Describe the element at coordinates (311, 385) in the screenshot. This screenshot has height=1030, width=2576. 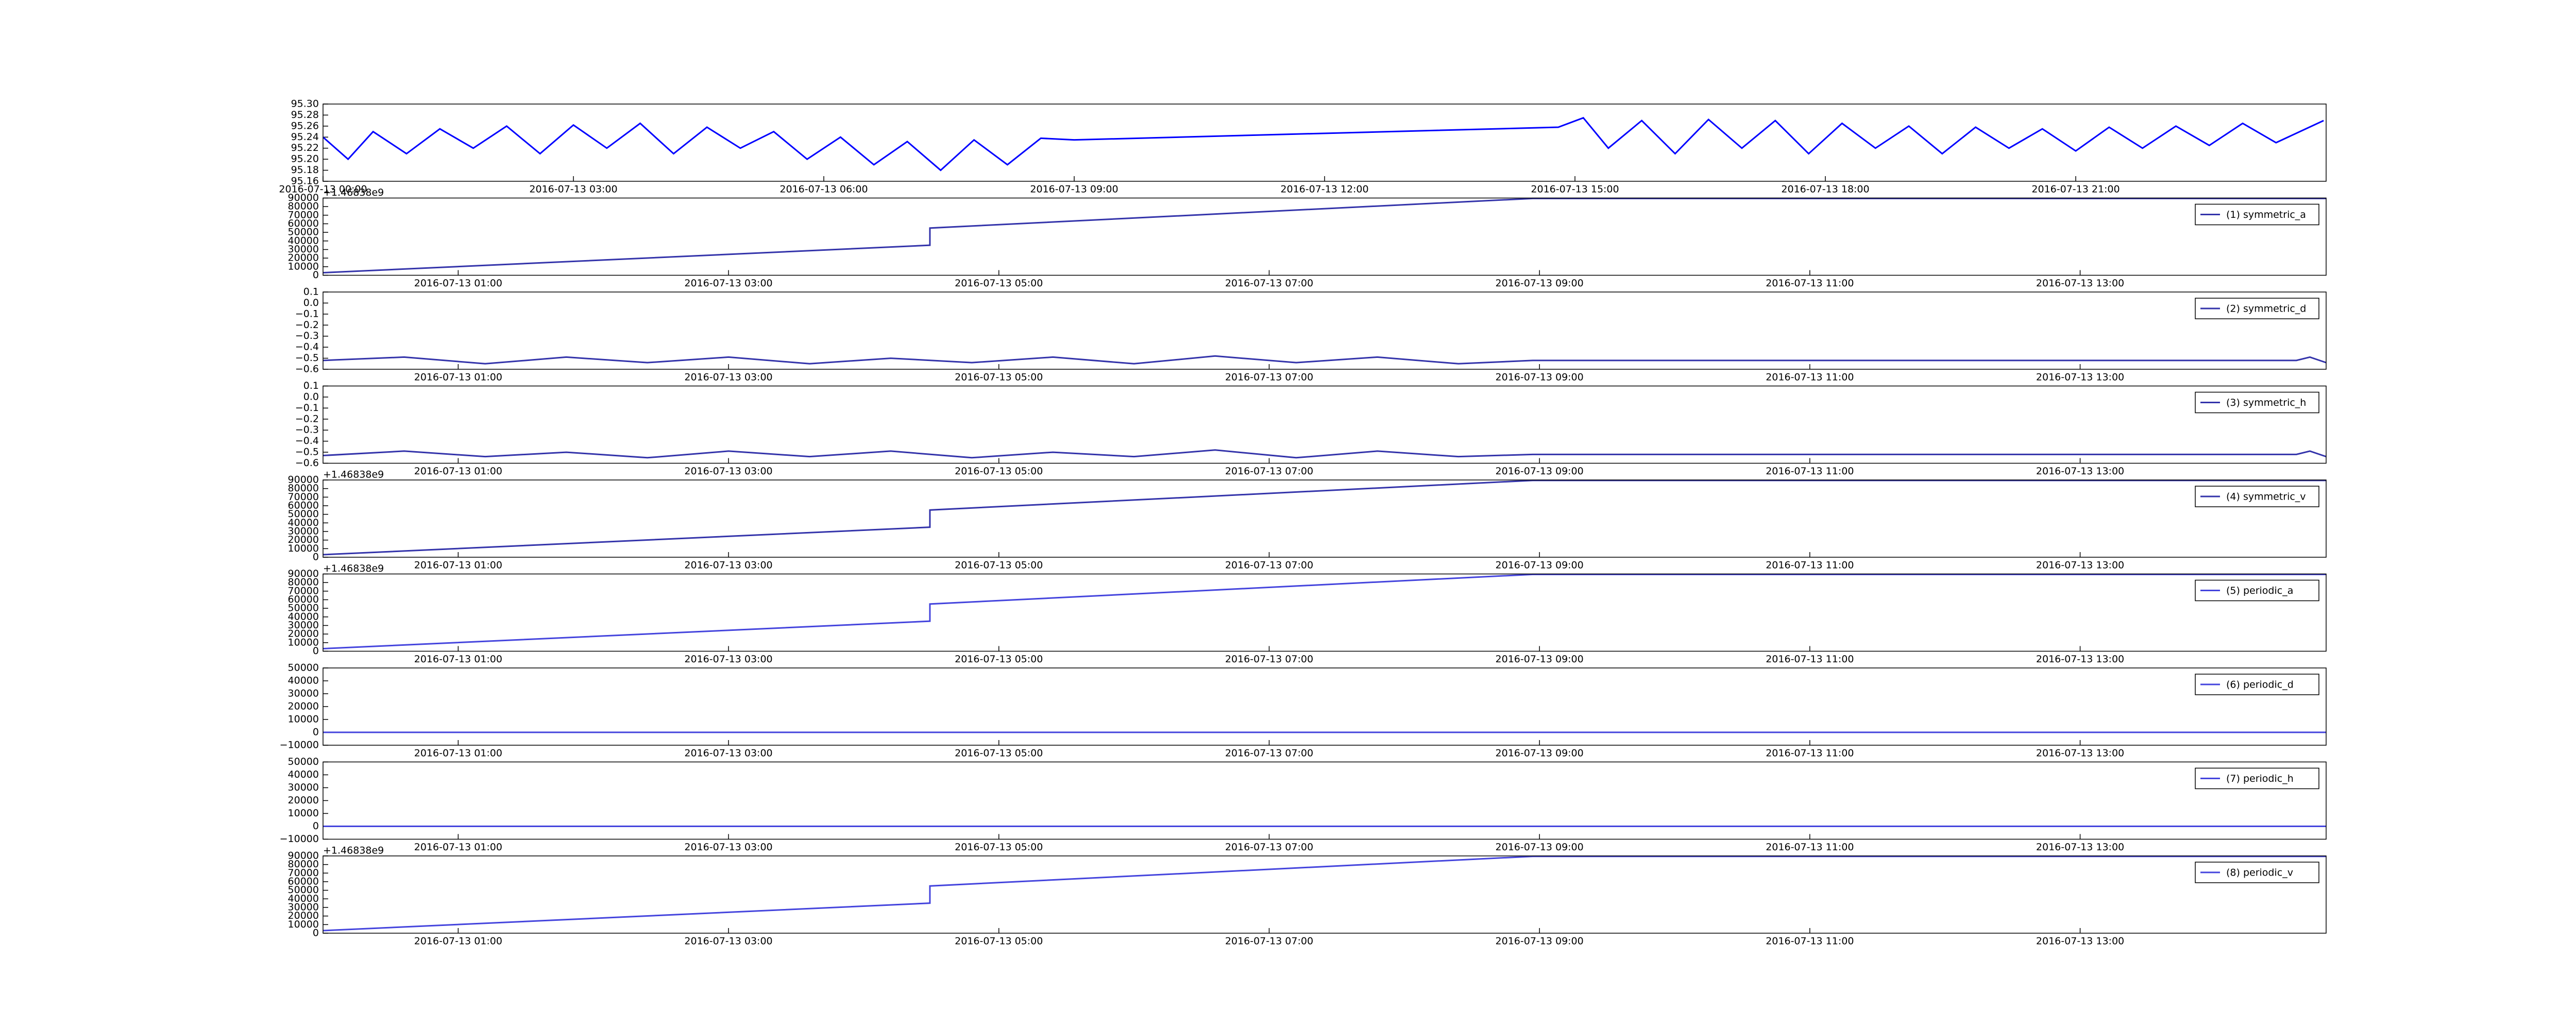
I see `y-tick-label: 0.1` at that location.